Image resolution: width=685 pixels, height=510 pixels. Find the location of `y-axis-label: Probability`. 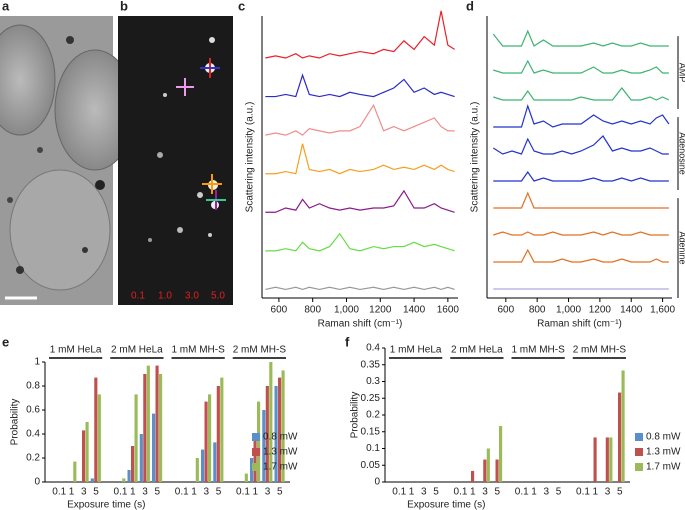

y-axis-label: Probability is located at coordinates (355, 415).